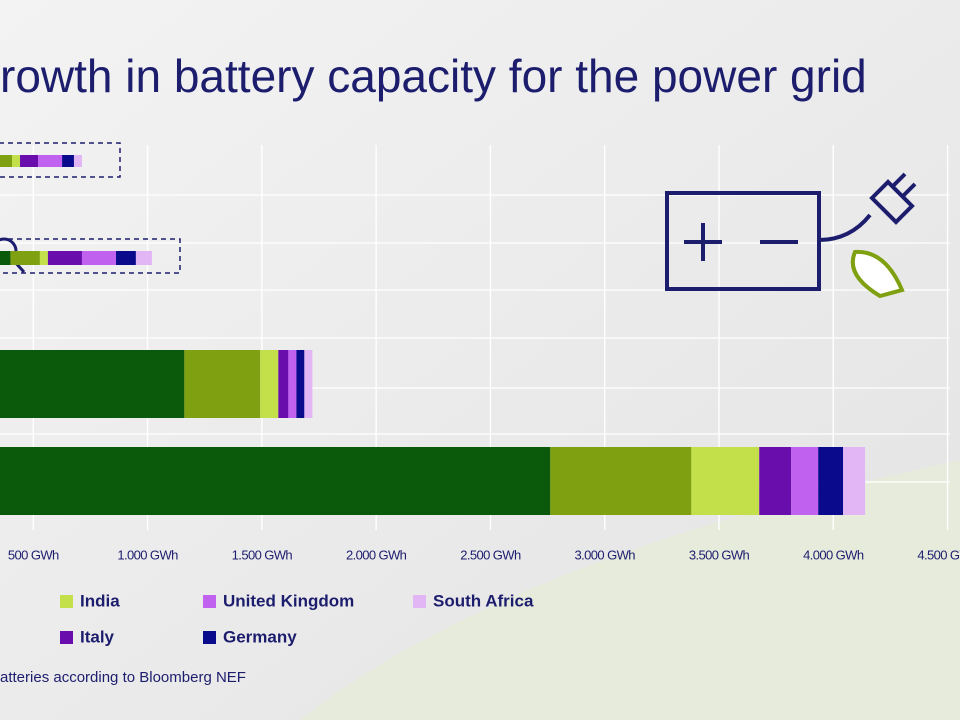  Describe the element at coordinates (123, 677) in the screenshot. I see `footnote: atteries according to Bloomberg NEF` at that location.